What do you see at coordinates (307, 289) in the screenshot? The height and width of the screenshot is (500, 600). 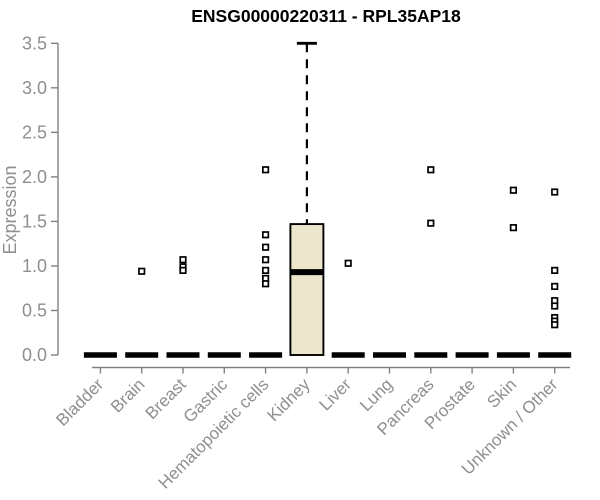 I see `box-kidney` at bounding box center [307, 289].